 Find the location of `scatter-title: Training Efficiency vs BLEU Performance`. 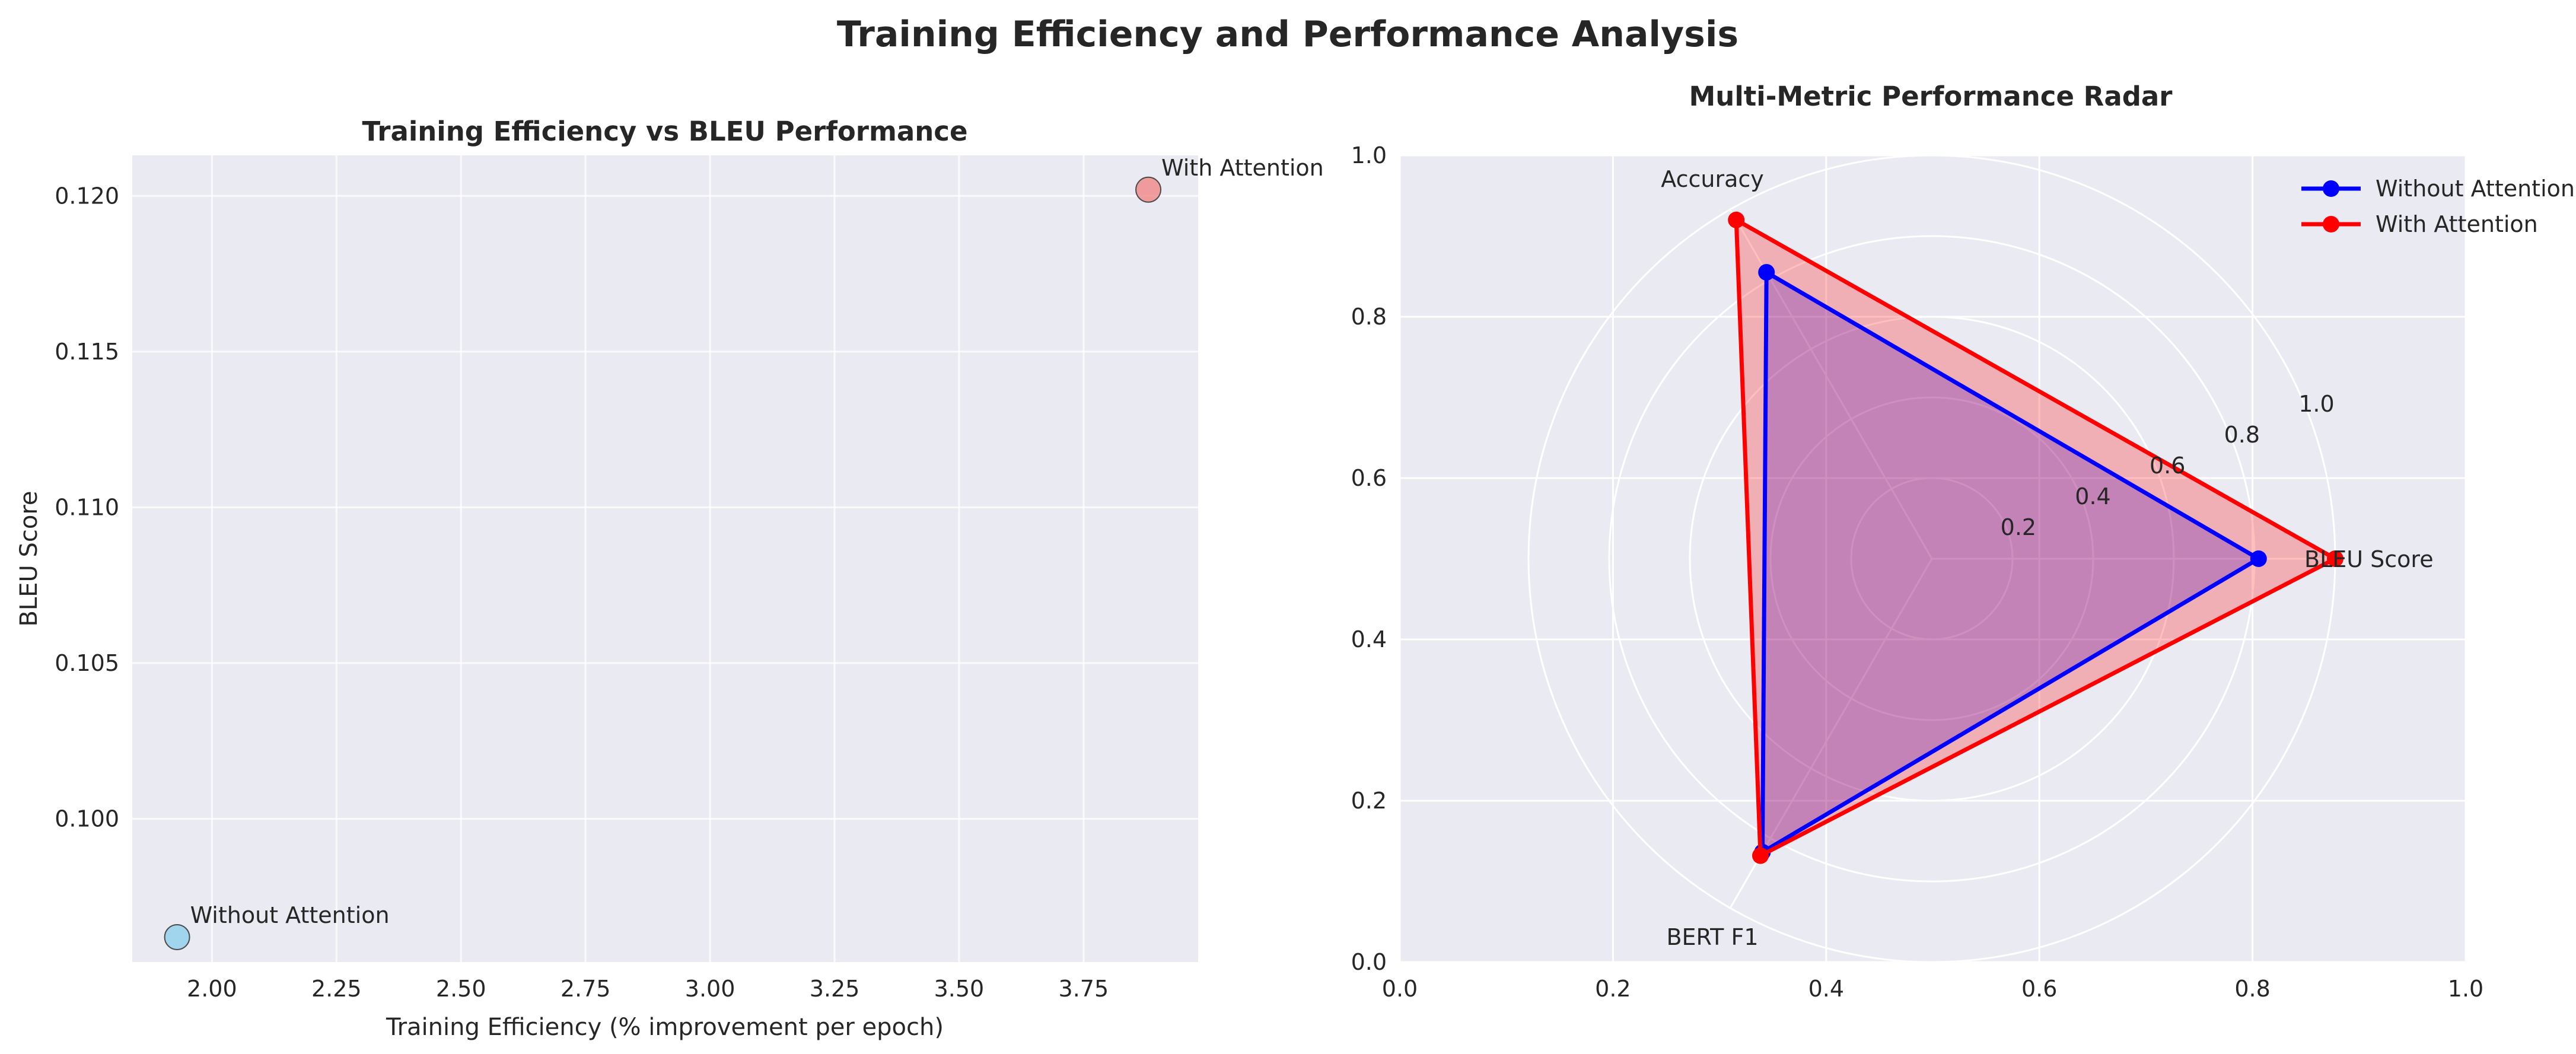

scatter-title: Training Efficiency vs BLEU Performance is located at coordinates (665, 131).